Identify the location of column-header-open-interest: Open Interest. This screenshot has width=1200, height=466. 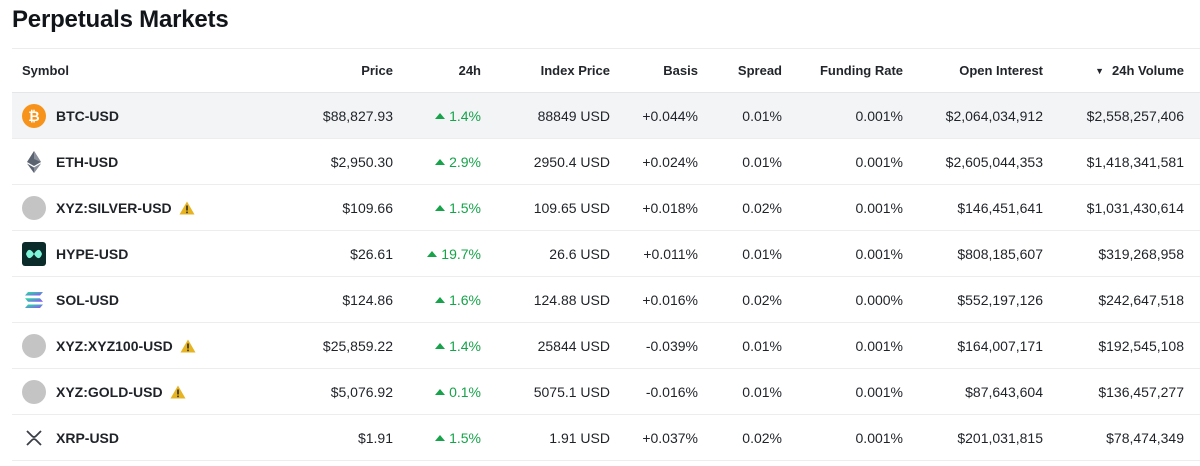
(989, 70).